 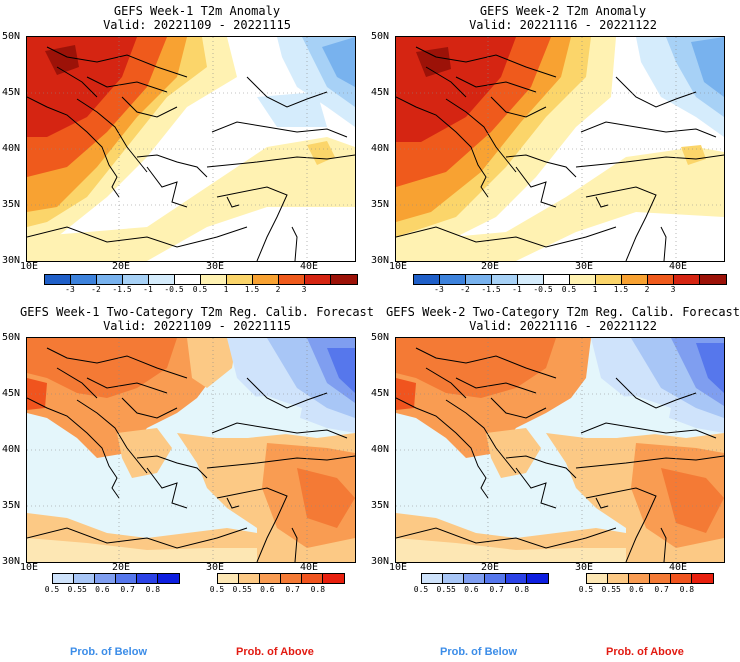 I want to click on panel-valid-dates: Valid: 20221109 - 20221115, so click(x=197, y=25).